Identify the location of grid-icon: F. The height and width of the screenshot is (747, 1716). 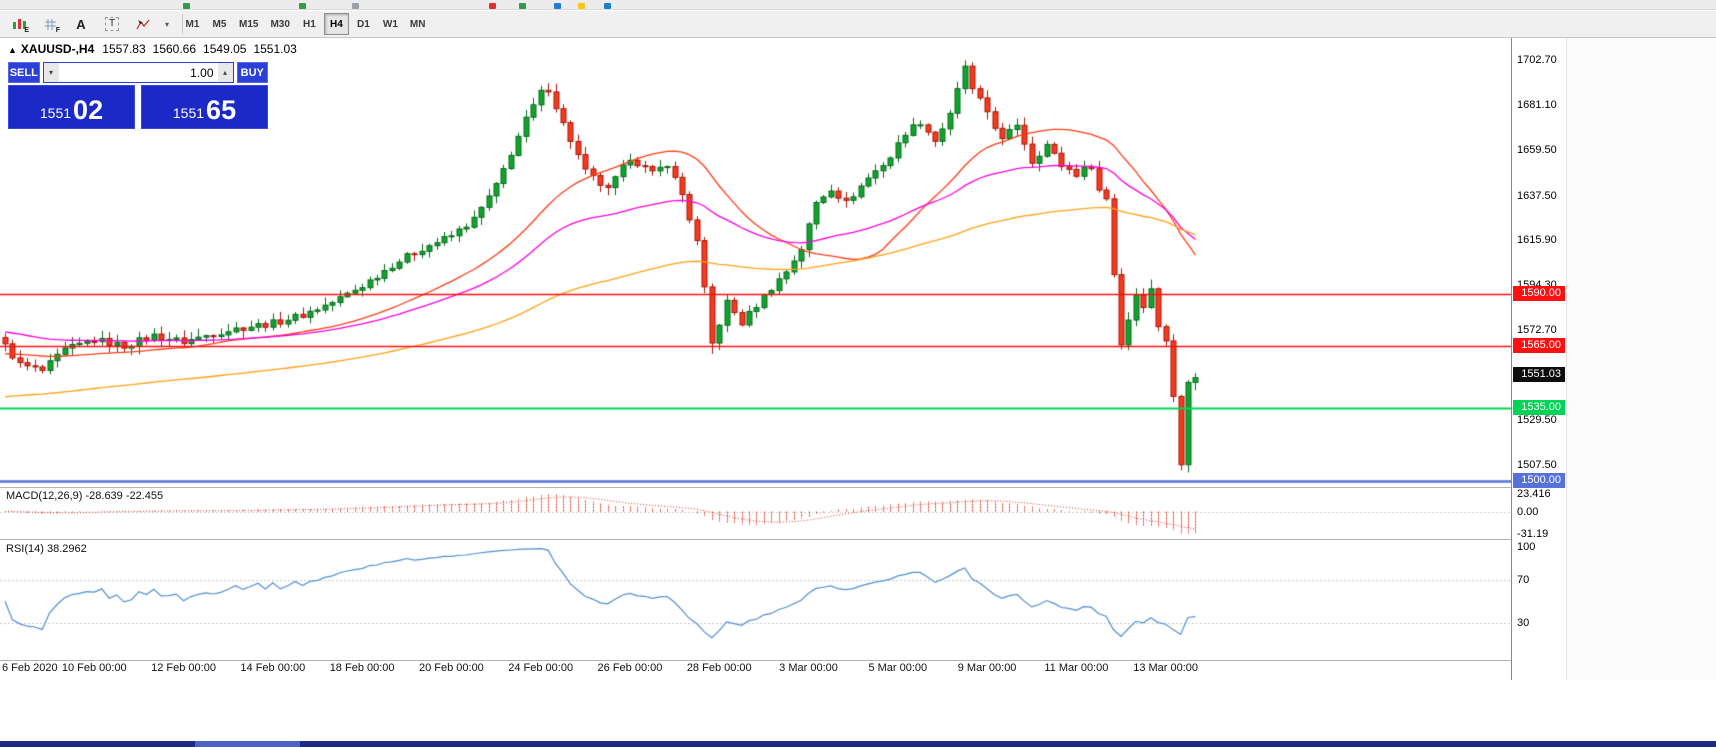
(50, 24).